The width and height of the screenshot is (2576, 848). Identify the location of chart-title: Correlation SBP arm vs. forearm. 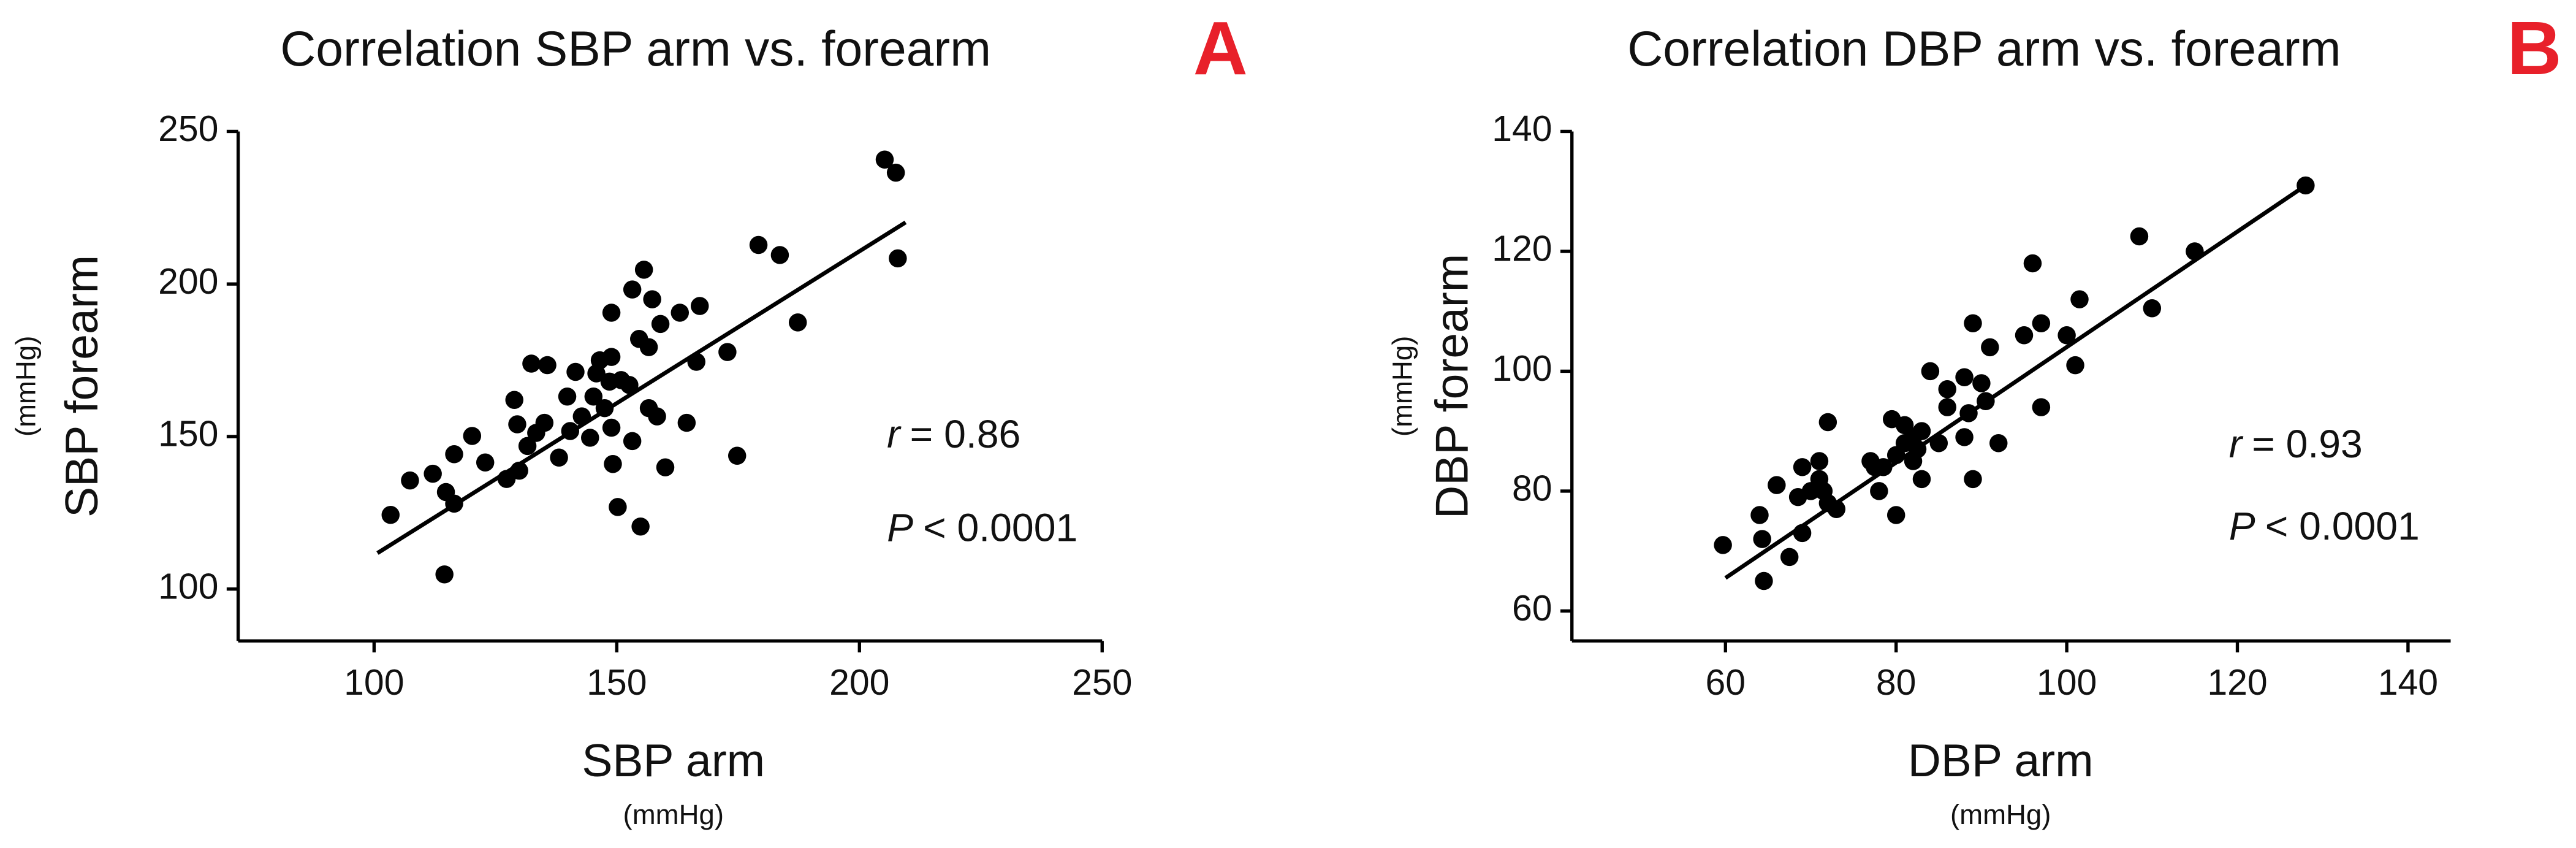
(635, 49).